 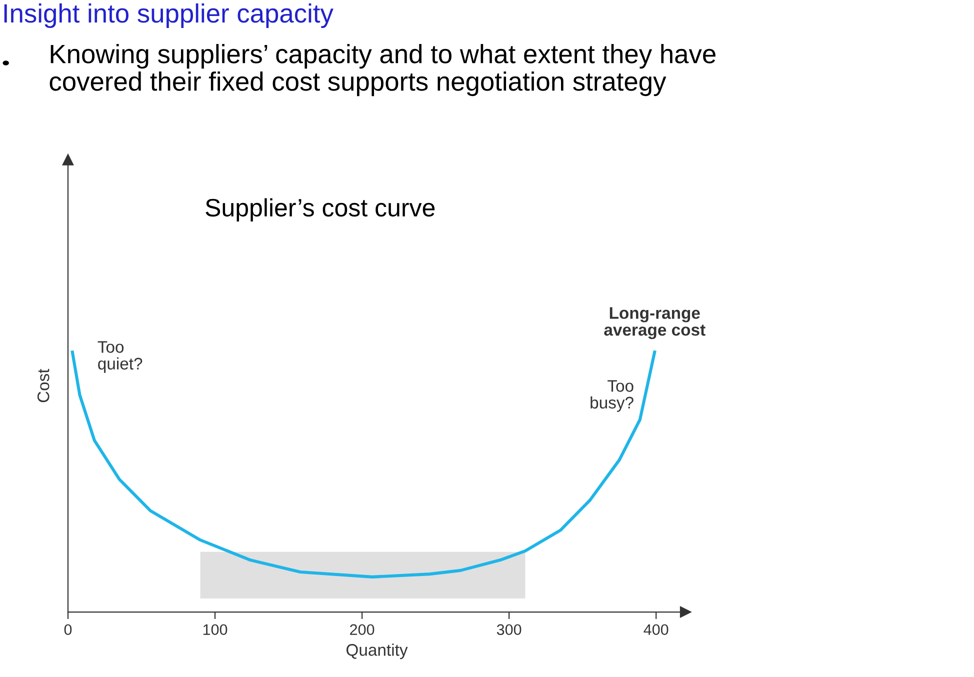 I want to click on x-tick-label: 100, so click(x=215, y=630).